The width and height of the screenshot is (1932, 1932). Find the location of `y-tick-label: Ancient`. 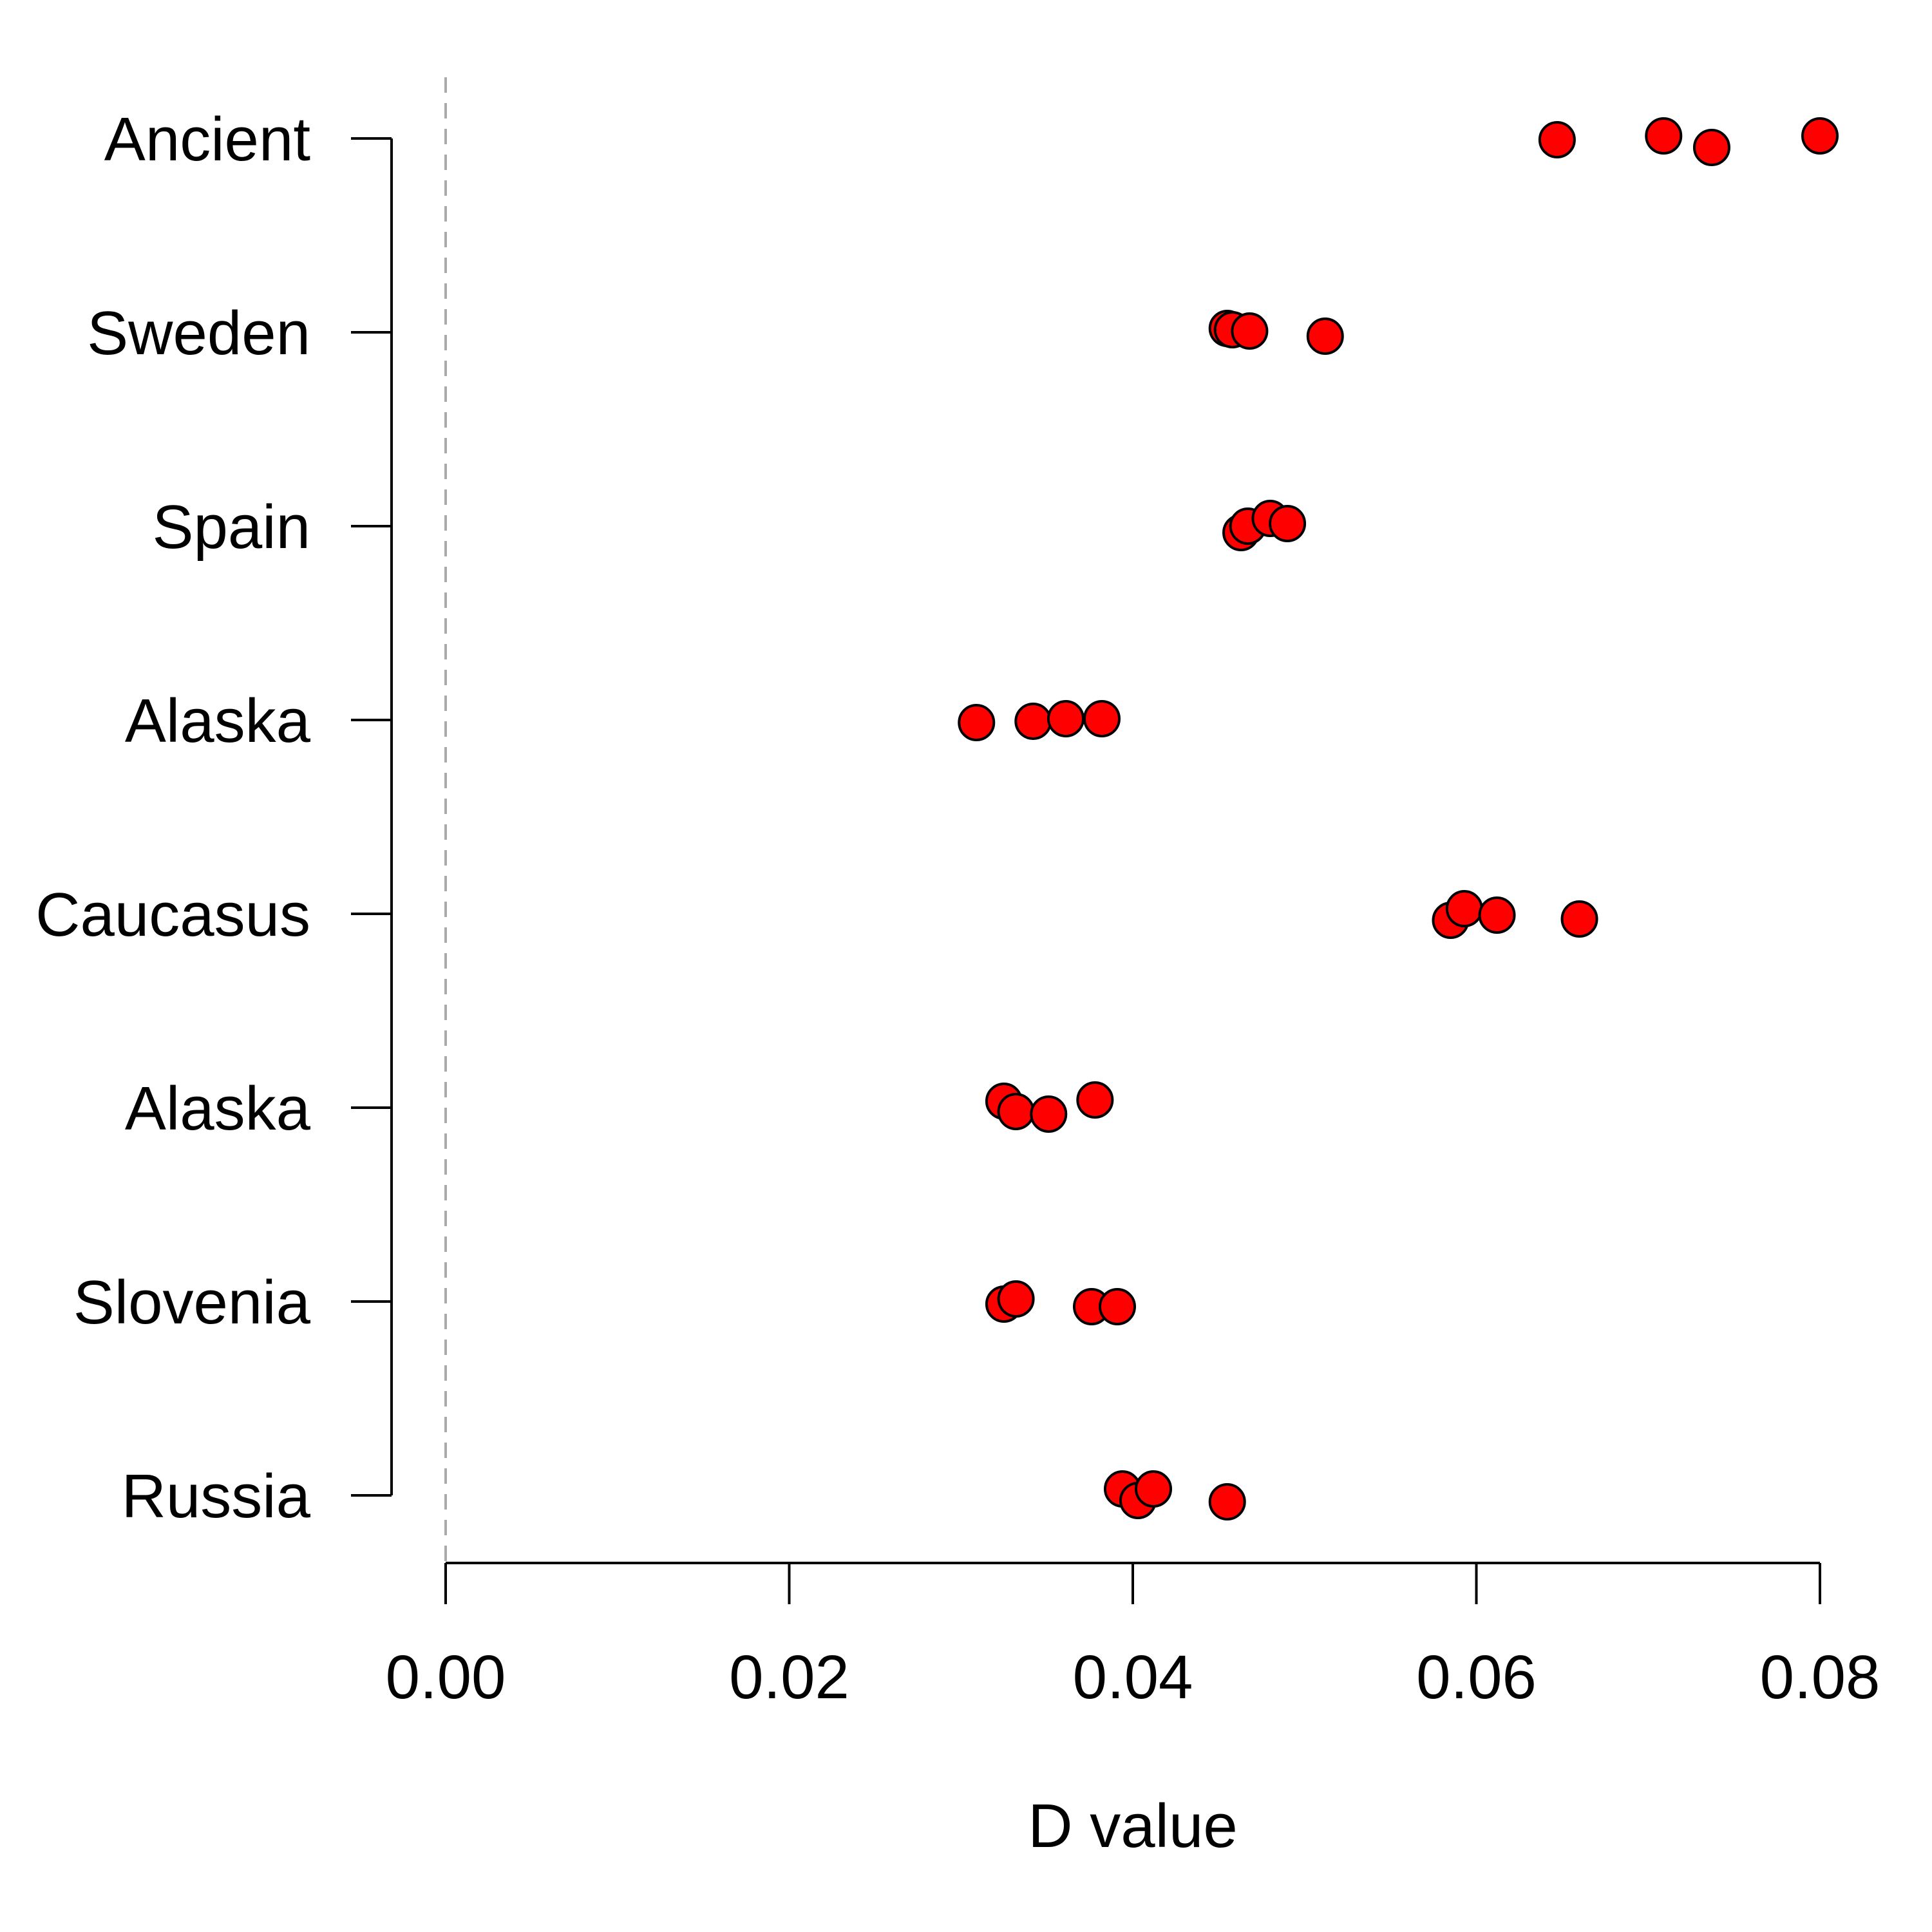

y-tick-label: Ancient is located at coordinates (207, 139).